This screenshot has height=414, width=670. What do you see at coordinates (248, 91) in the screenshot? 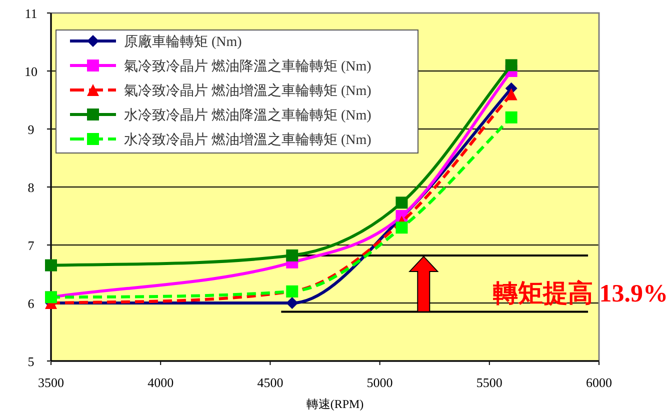
I see `legend-label: 氣冷致冷晶片 燃油增溫之車輪轉矩 (Nm)` at bounding box center [248, 91].